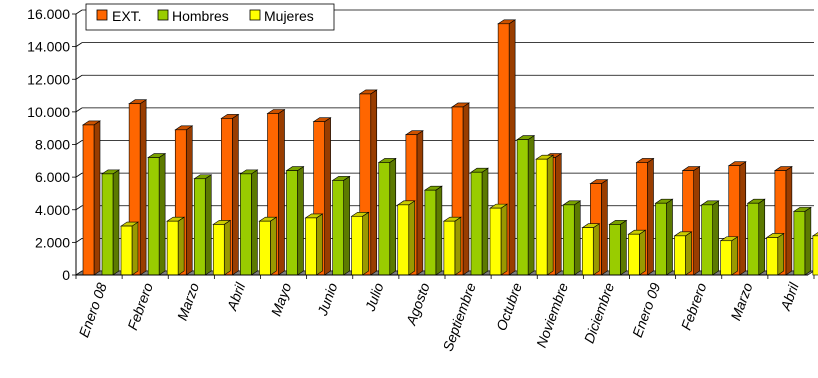  I want to click on y-tick-label: 2.000, so click(52, 242).